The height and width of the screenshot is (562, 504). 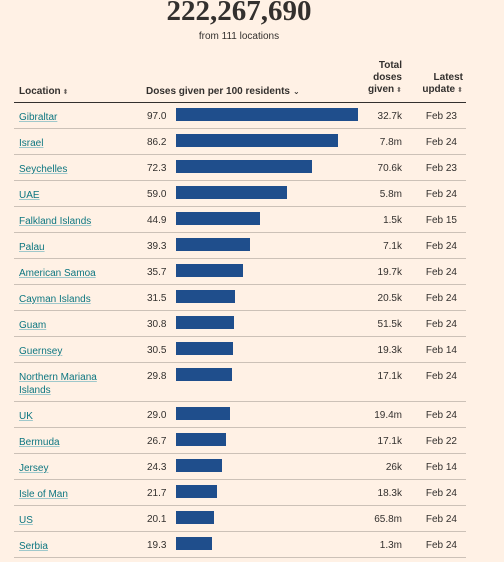 I want to click on doses-per-100-value: 97.0, so click(x=157, y=116).